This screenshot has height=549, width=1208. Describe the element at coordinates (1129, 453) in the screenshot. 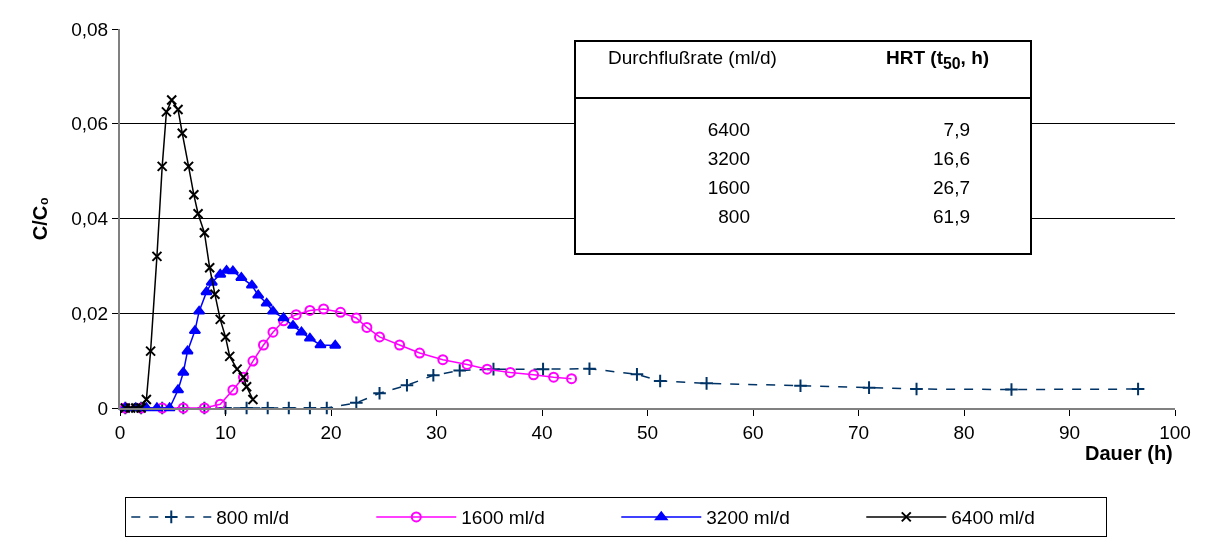

I see `x-axis-title: Dauer (h)` at that location.